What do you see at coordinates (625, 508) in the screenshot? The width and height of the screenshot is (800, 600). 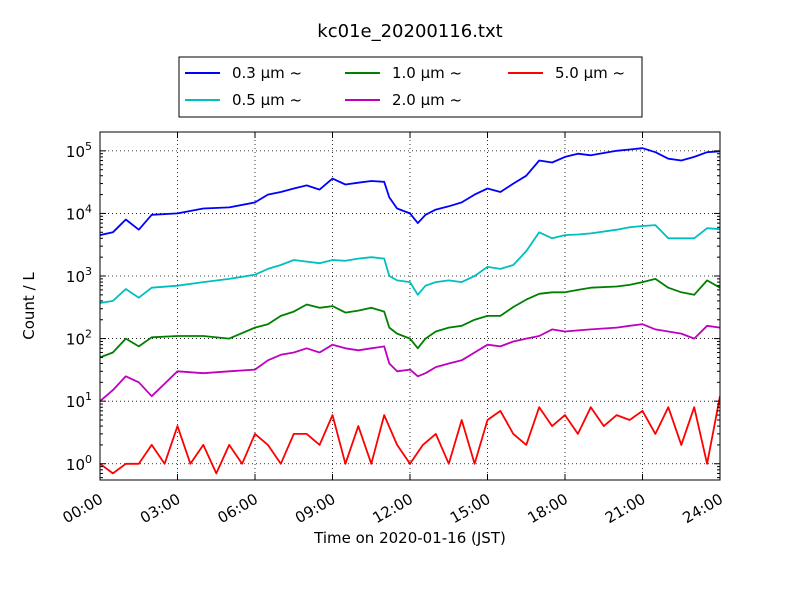 I see `x-tick-label: 21:00` at bounding box center [625, 508].